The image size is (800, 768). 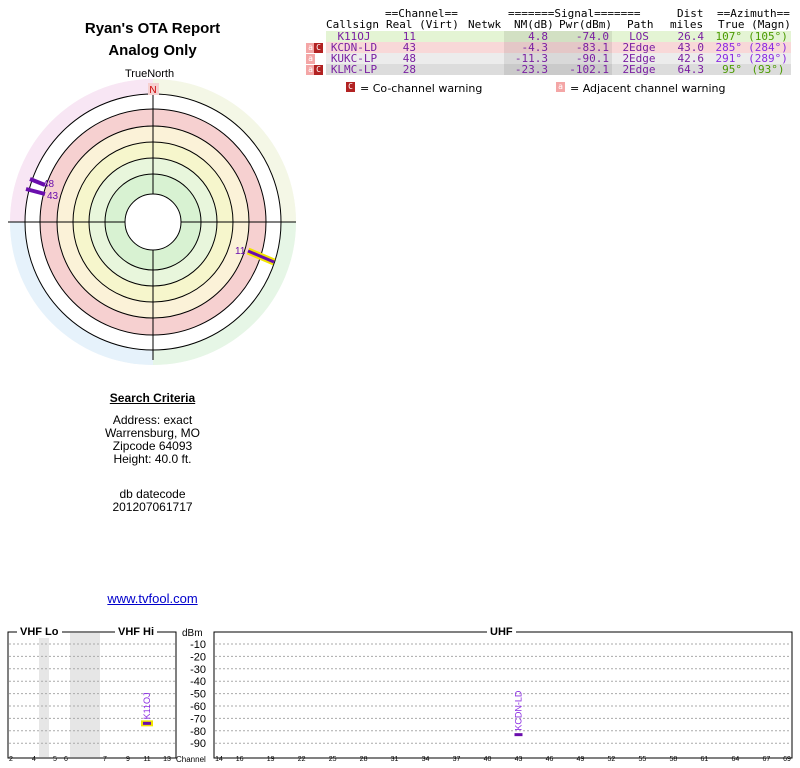 I want to click on legend-co-text: = Co-channel warning, so click(x=421, y=88).